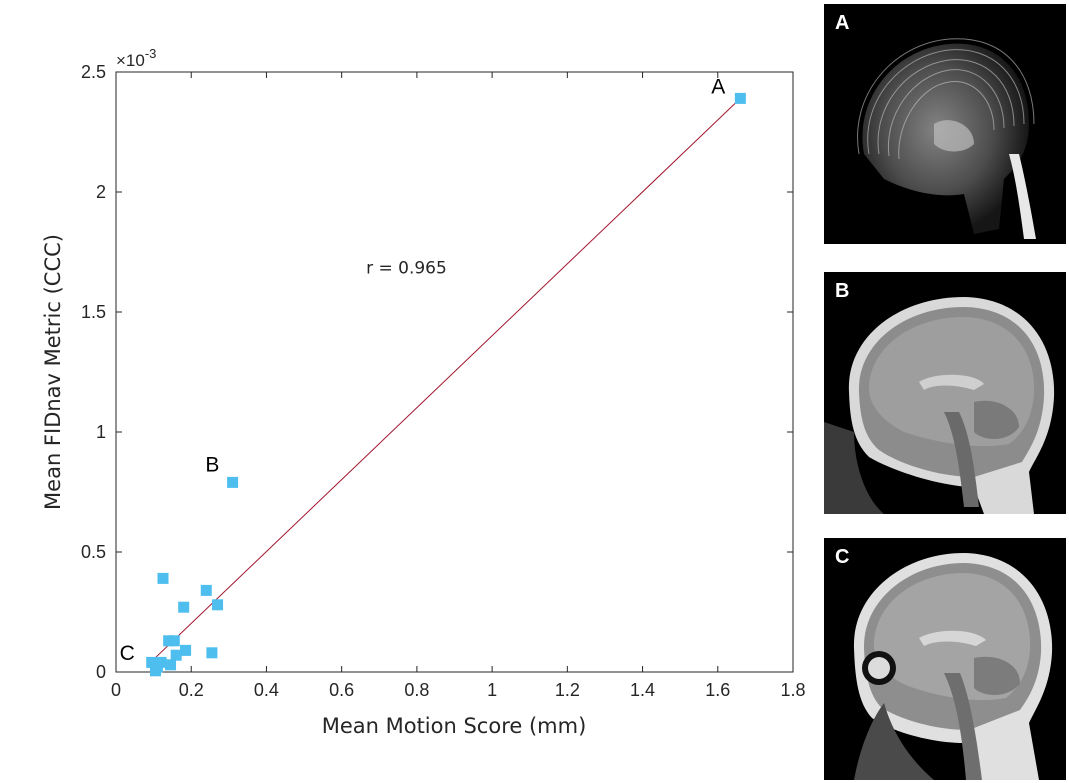 Image resolution: width=1069 pixels, height=783 pixels. Describe the element at coordinates (53, 372) in the screenshot. I see `y-axis-label: Mean FIDnav Metric (CCC)` at that location.